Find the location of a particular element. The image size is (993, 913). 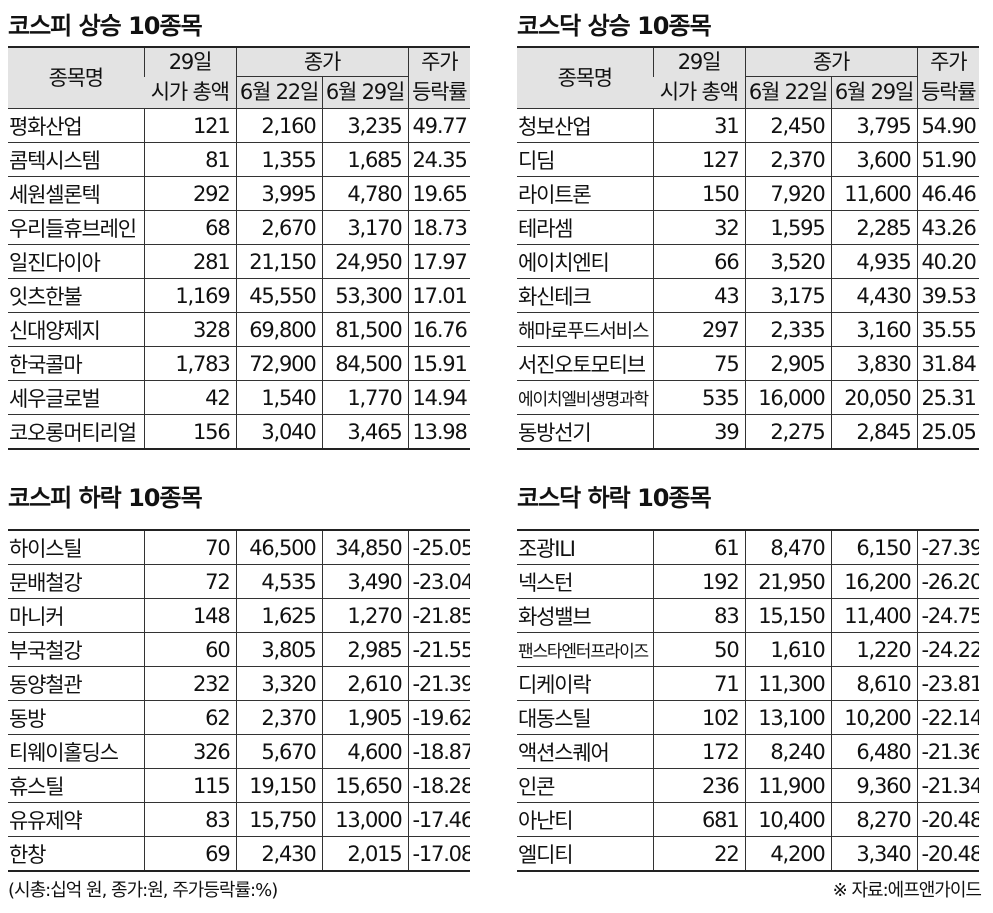

table-row: 라이트론 150 7,920 11,600 46.46 is located at coordinates (748, 193).